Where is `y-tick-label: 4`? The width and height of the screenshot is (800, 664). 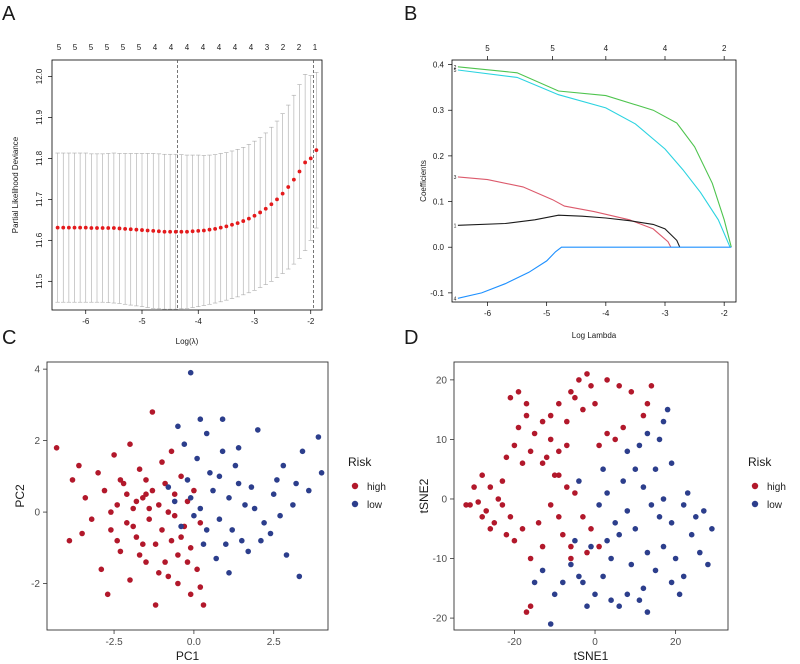
y-tick-label: 4 is located at coordinates (37, 370).